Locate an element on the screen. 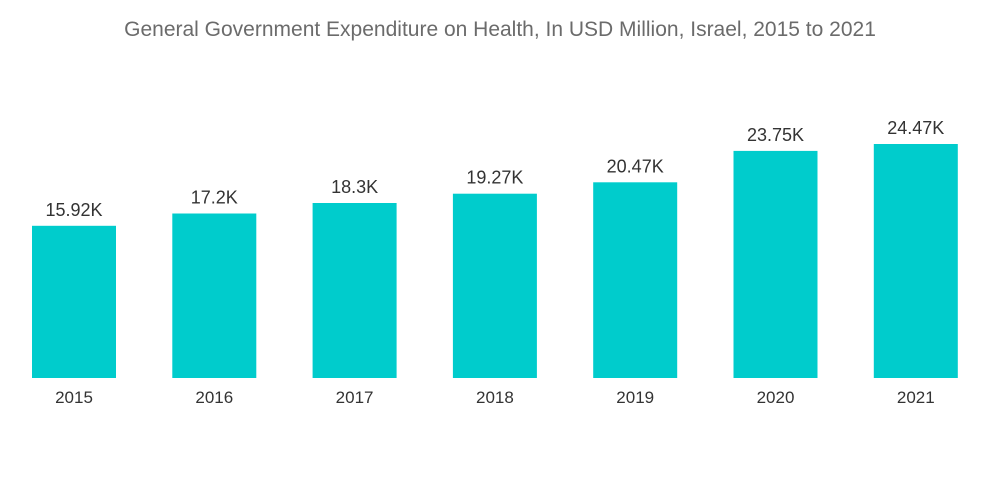 The width and height of the screenshot is (1000, 504). bar-2018 is located at coordinates (494, 285).